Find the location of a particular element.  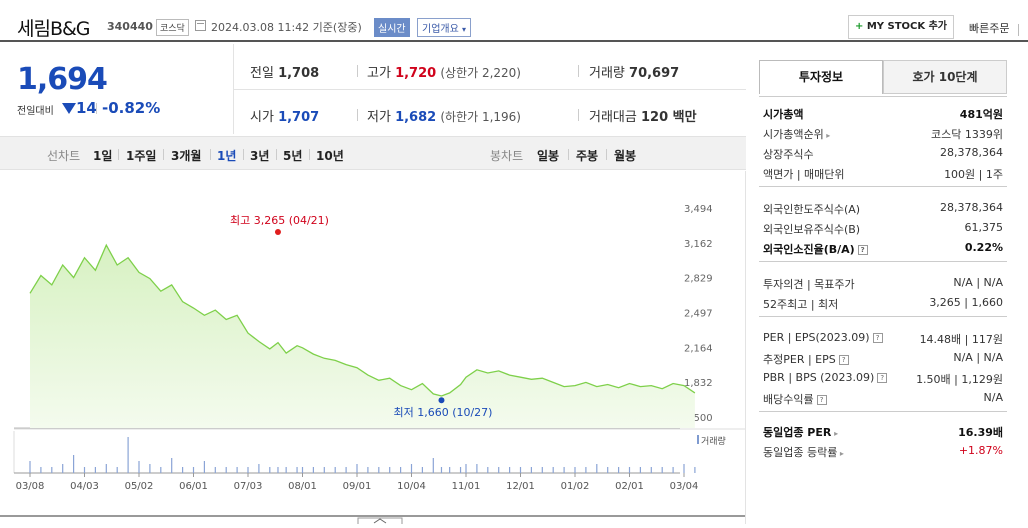

tab-10year: 10년 is located at coordinates (330, 156).